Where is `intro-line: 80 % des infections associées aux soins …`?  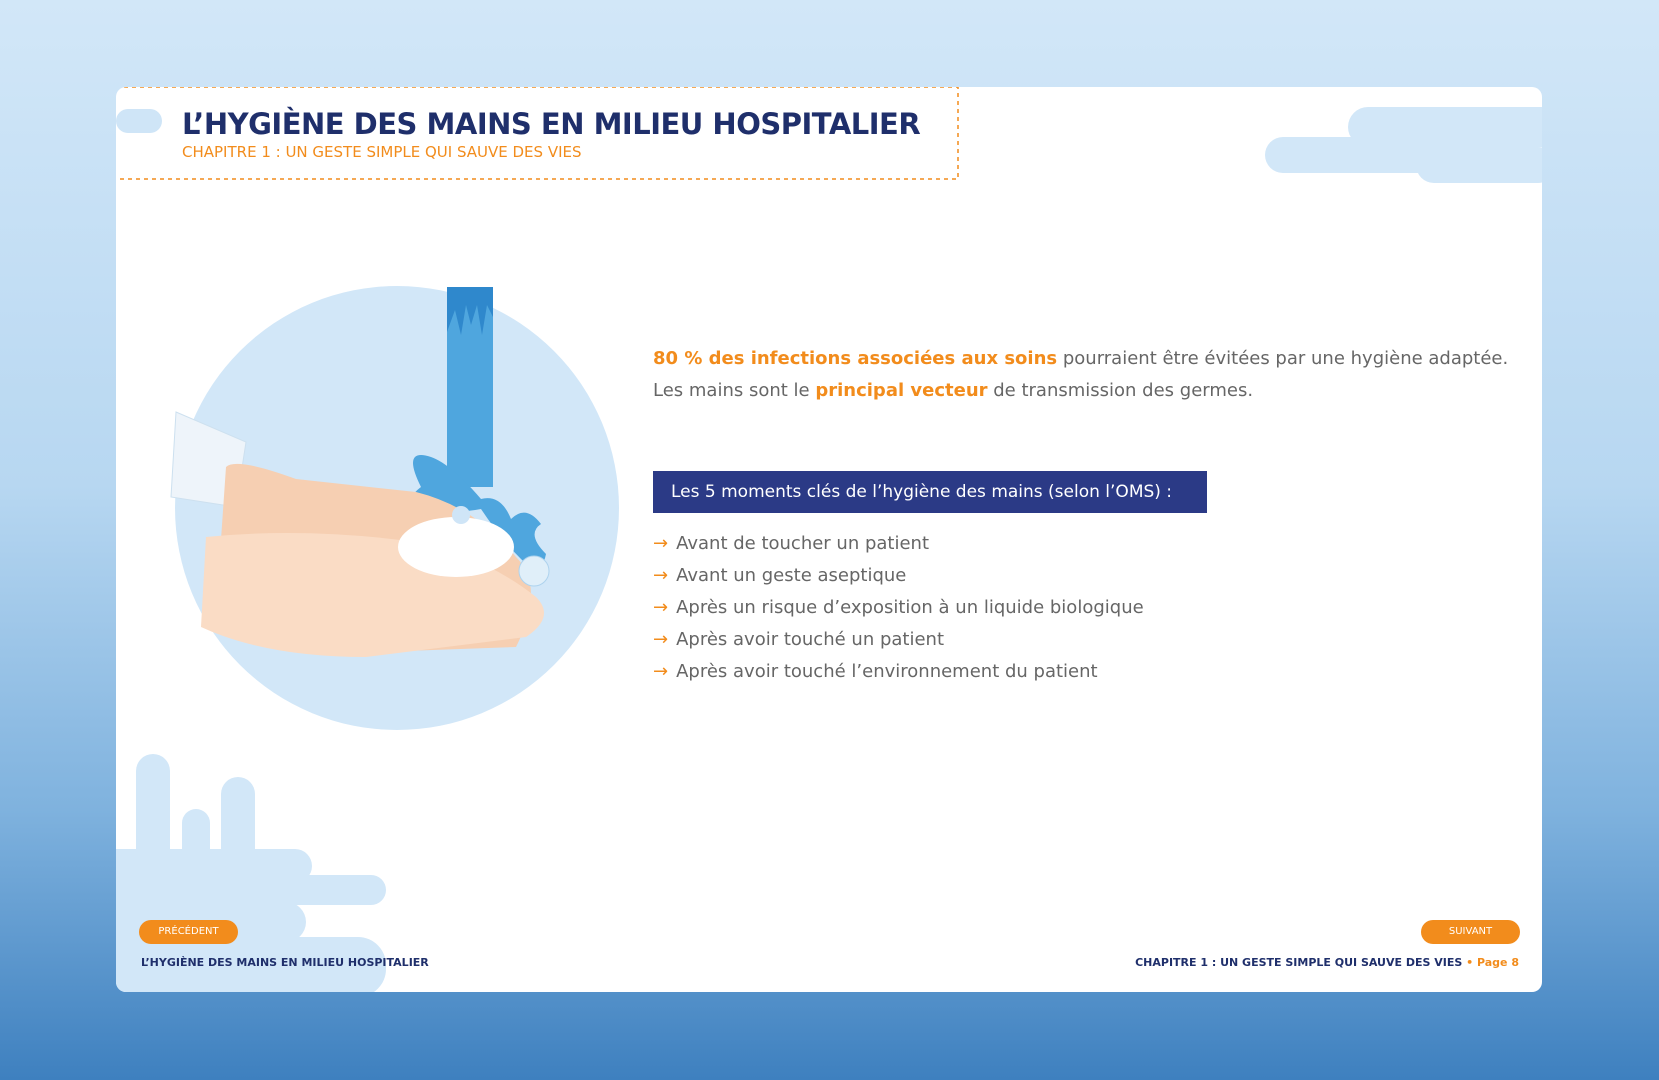 intro-line: 80 % des infections associées aux soins … is located at coordinates (1080, 358).